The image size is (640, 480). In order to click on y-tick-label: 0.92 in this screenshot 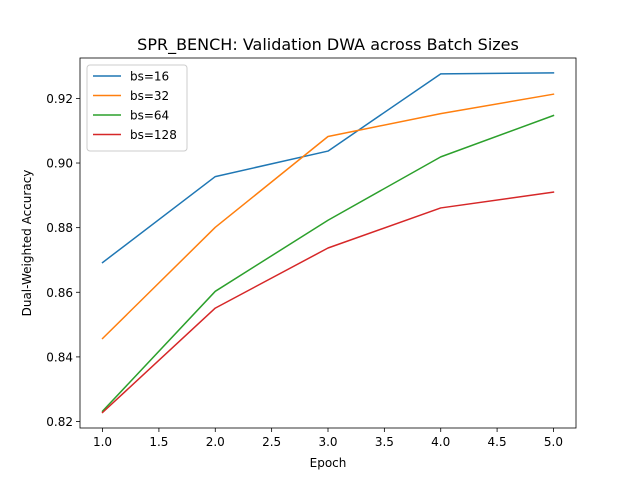, I will do `click(59, 99)`.